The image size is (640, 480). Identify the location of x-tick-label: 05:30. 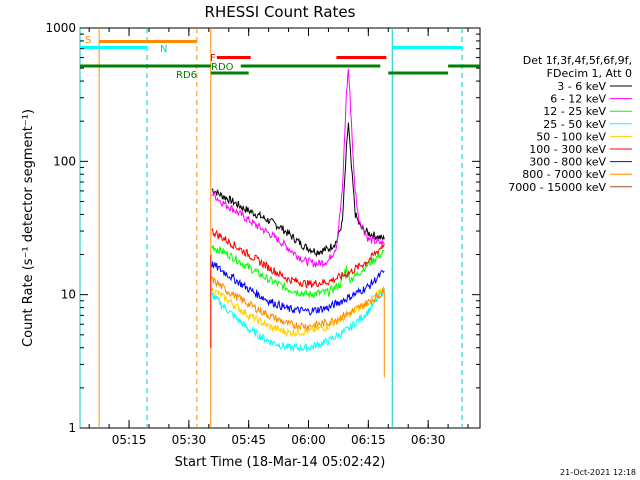
(189, 440).